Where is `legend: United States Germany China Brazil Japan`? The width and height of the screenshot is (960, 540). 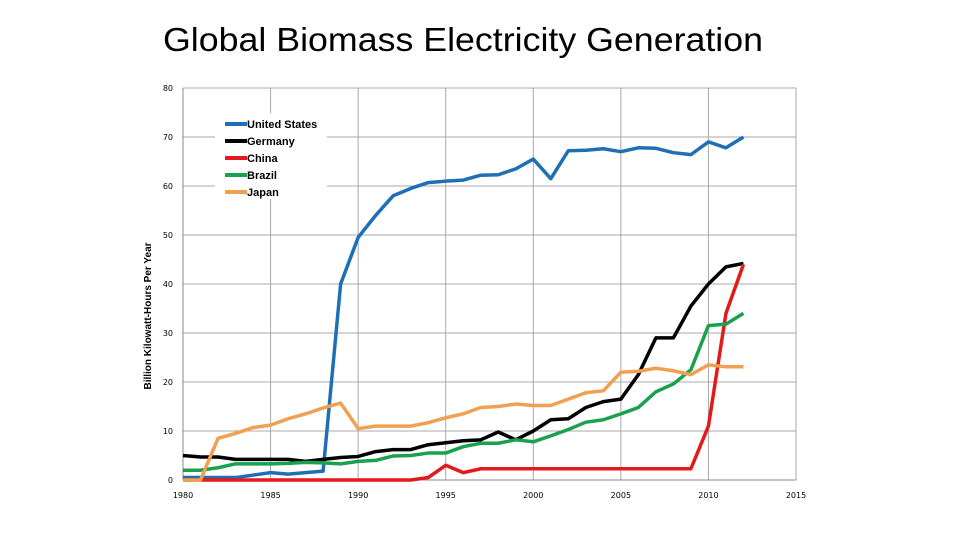 legend: United States Germany China Brazil Japan is located at coordinates (271, 156).